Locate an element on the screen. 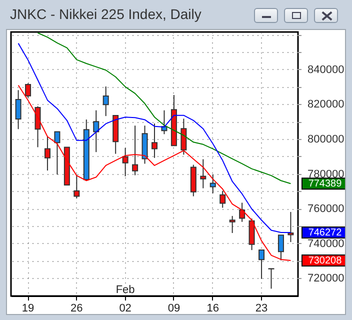  annotation: Feb is located at coordinates (125, 290).